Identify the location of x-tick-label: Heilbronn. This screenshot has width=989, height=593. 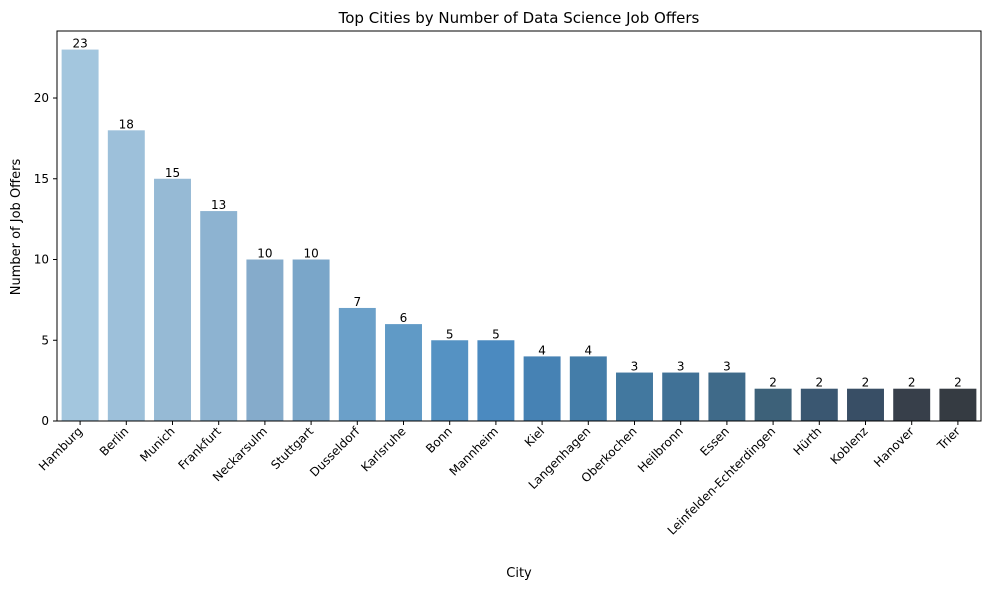
(660, 449).